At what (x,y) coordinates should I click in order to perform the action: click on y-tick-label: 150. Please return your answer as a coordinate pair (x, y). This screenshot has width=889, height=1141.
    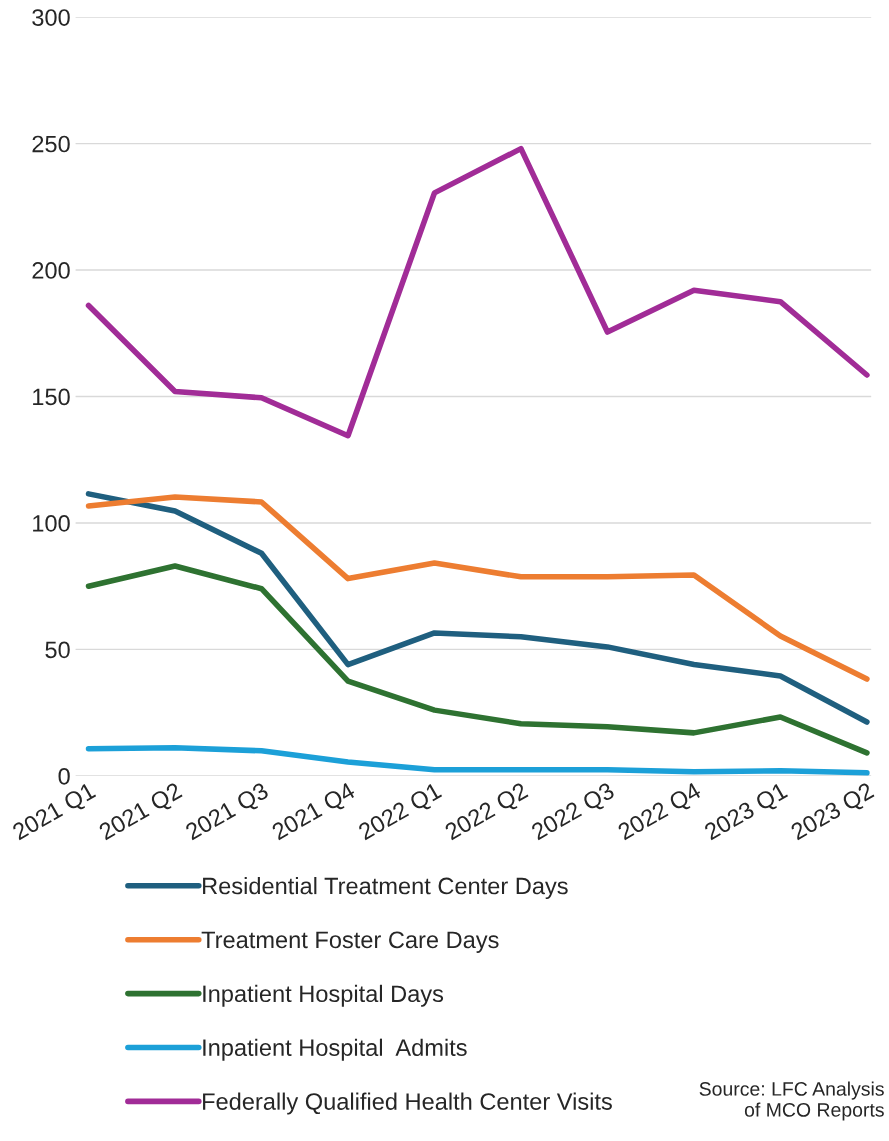
    Looking at the image, I should click on (51, 397).